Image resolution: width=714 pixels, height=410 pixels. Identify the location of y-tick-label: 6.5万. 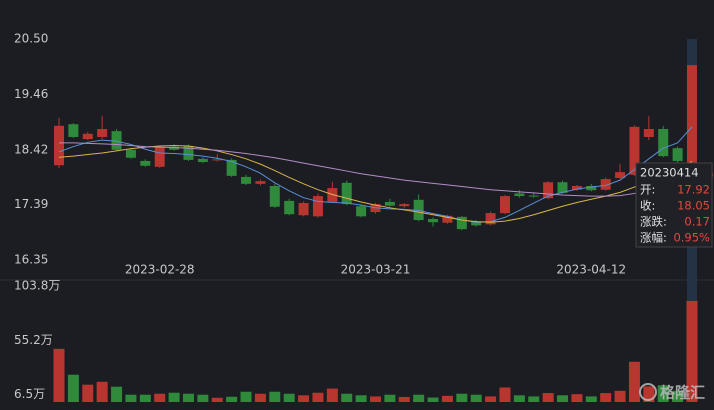
(29, 394).